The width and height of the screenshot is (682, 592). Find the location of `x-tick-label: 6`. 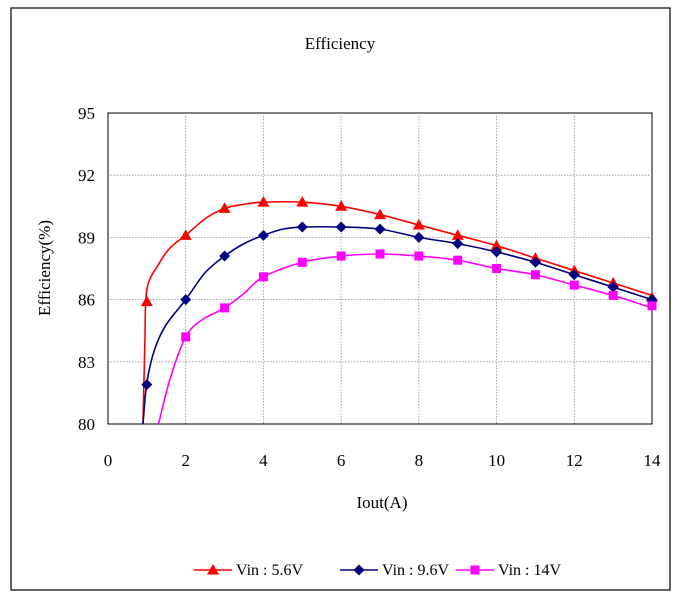

x-tick-label: 6 is located at coordinates (341, 460).